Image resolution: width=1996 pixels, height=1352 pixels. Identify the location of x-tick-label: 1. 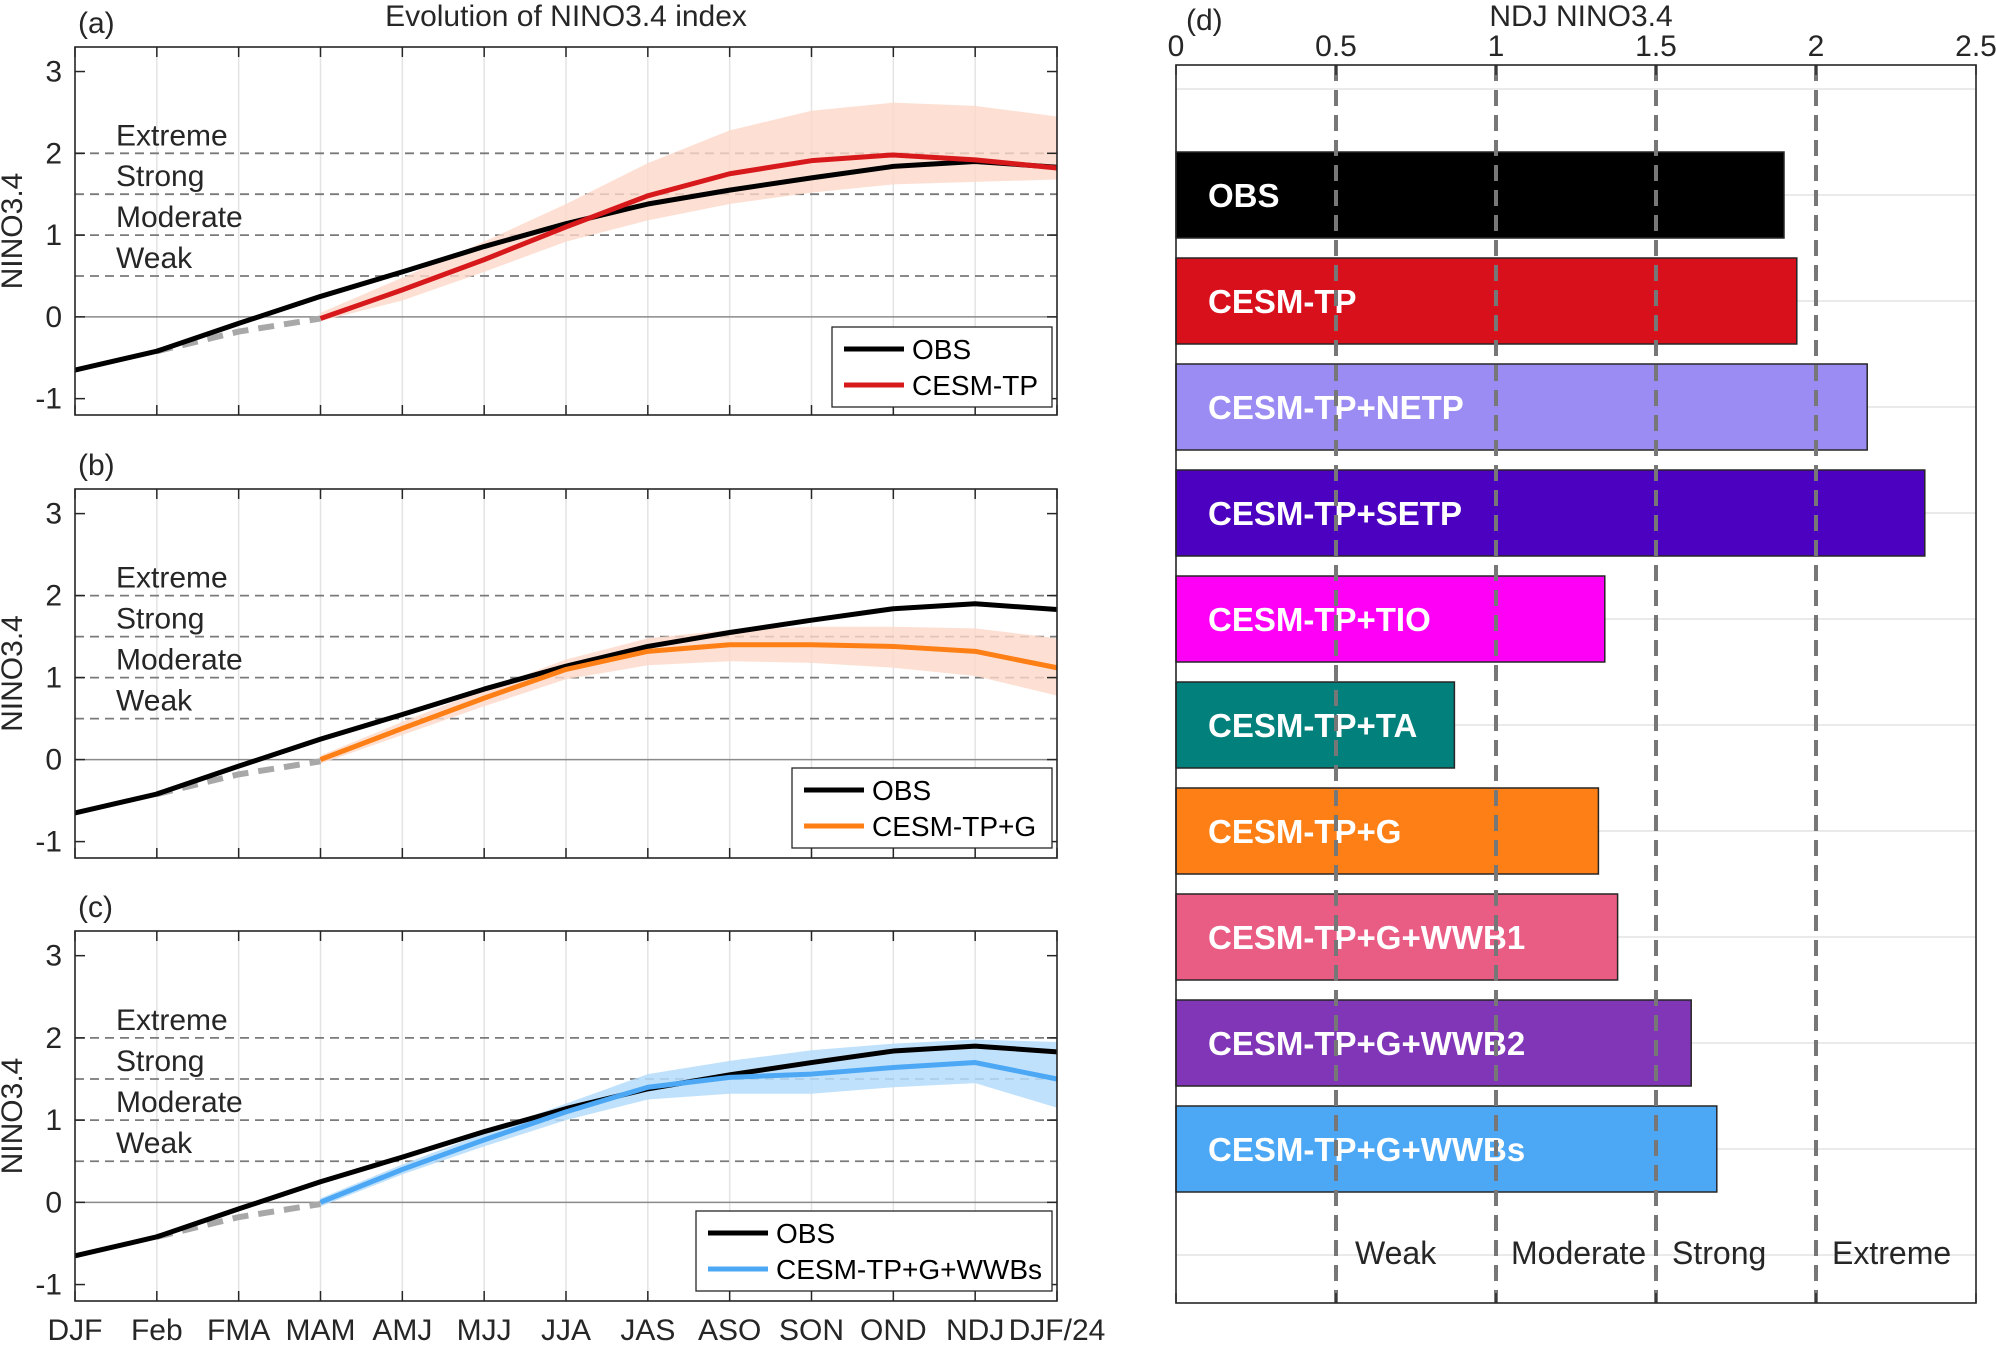
(1496, 46).